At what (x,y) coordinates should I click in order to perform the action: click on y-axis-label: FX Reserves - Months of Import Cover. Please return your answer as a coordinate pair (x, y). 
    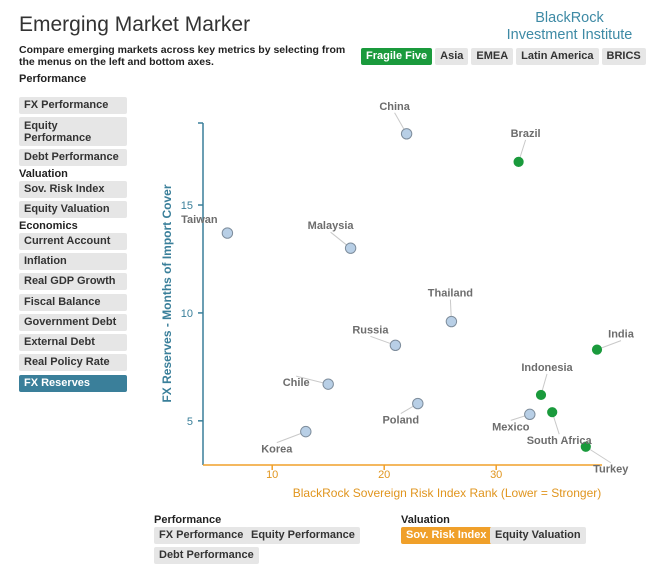
    Looking at the image, I should click on (167, 293).